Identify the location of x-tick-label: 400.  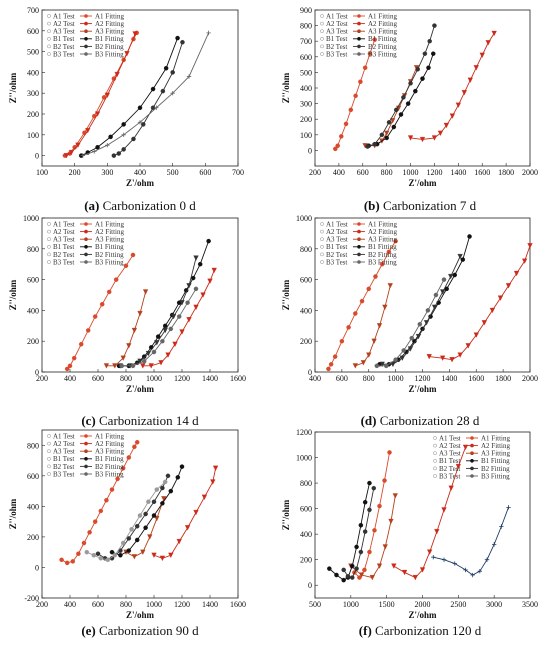
(70, 604).